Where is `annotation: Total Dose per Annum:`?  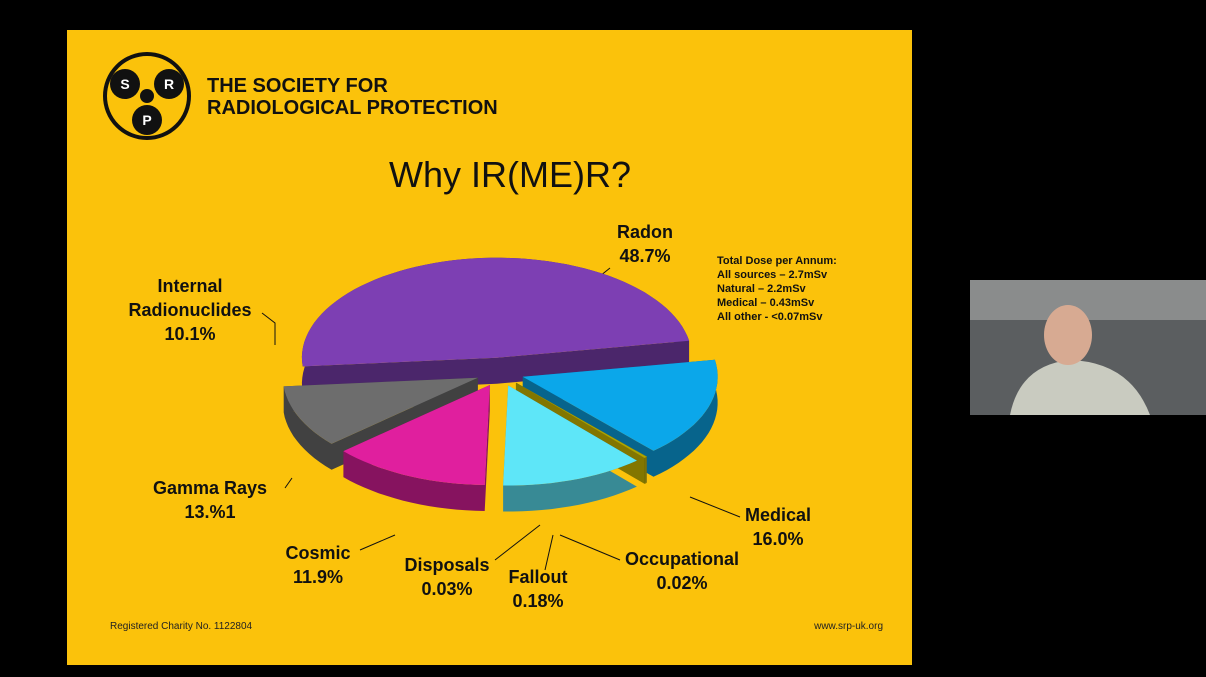 annotation: Total Dose per Annum: is located at coordinates (777, 261).